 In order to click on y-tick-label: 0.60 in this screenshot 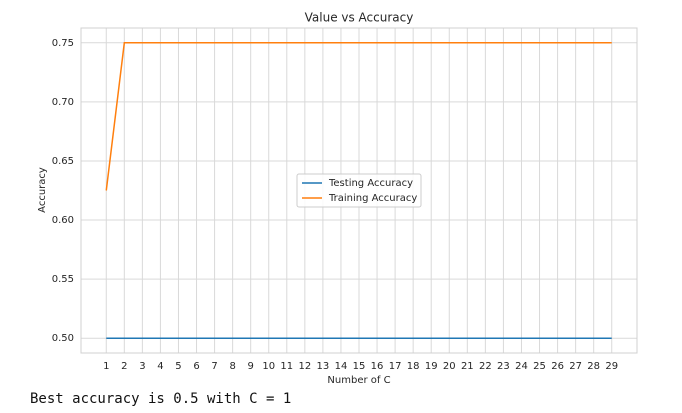, I will do `click(63, 220)`.